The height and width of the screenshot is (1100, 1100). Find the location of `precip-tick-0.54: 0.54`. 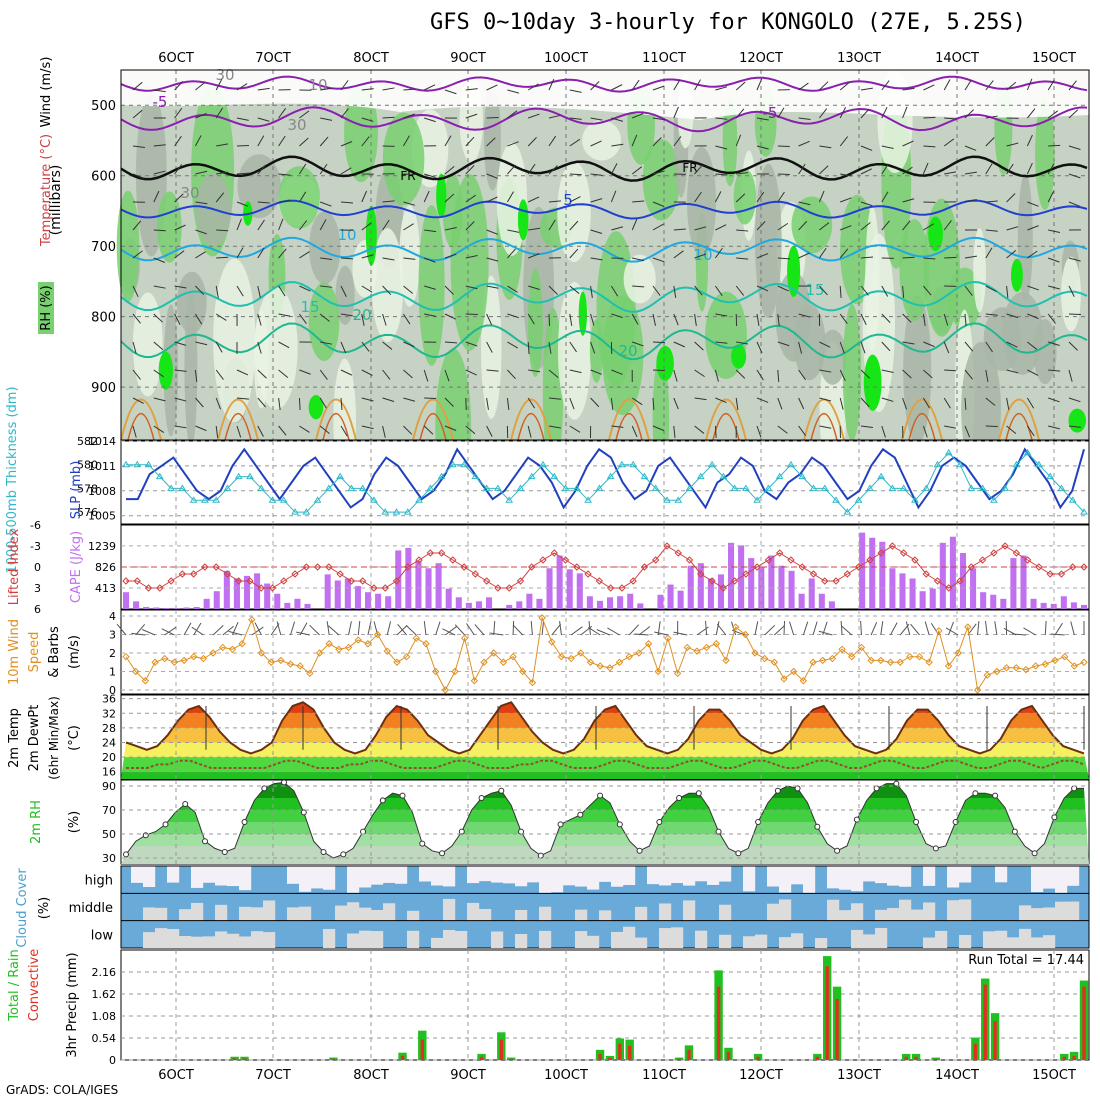

precip-tick-0.54: 0.54 is located at coordinates (104, 1038).